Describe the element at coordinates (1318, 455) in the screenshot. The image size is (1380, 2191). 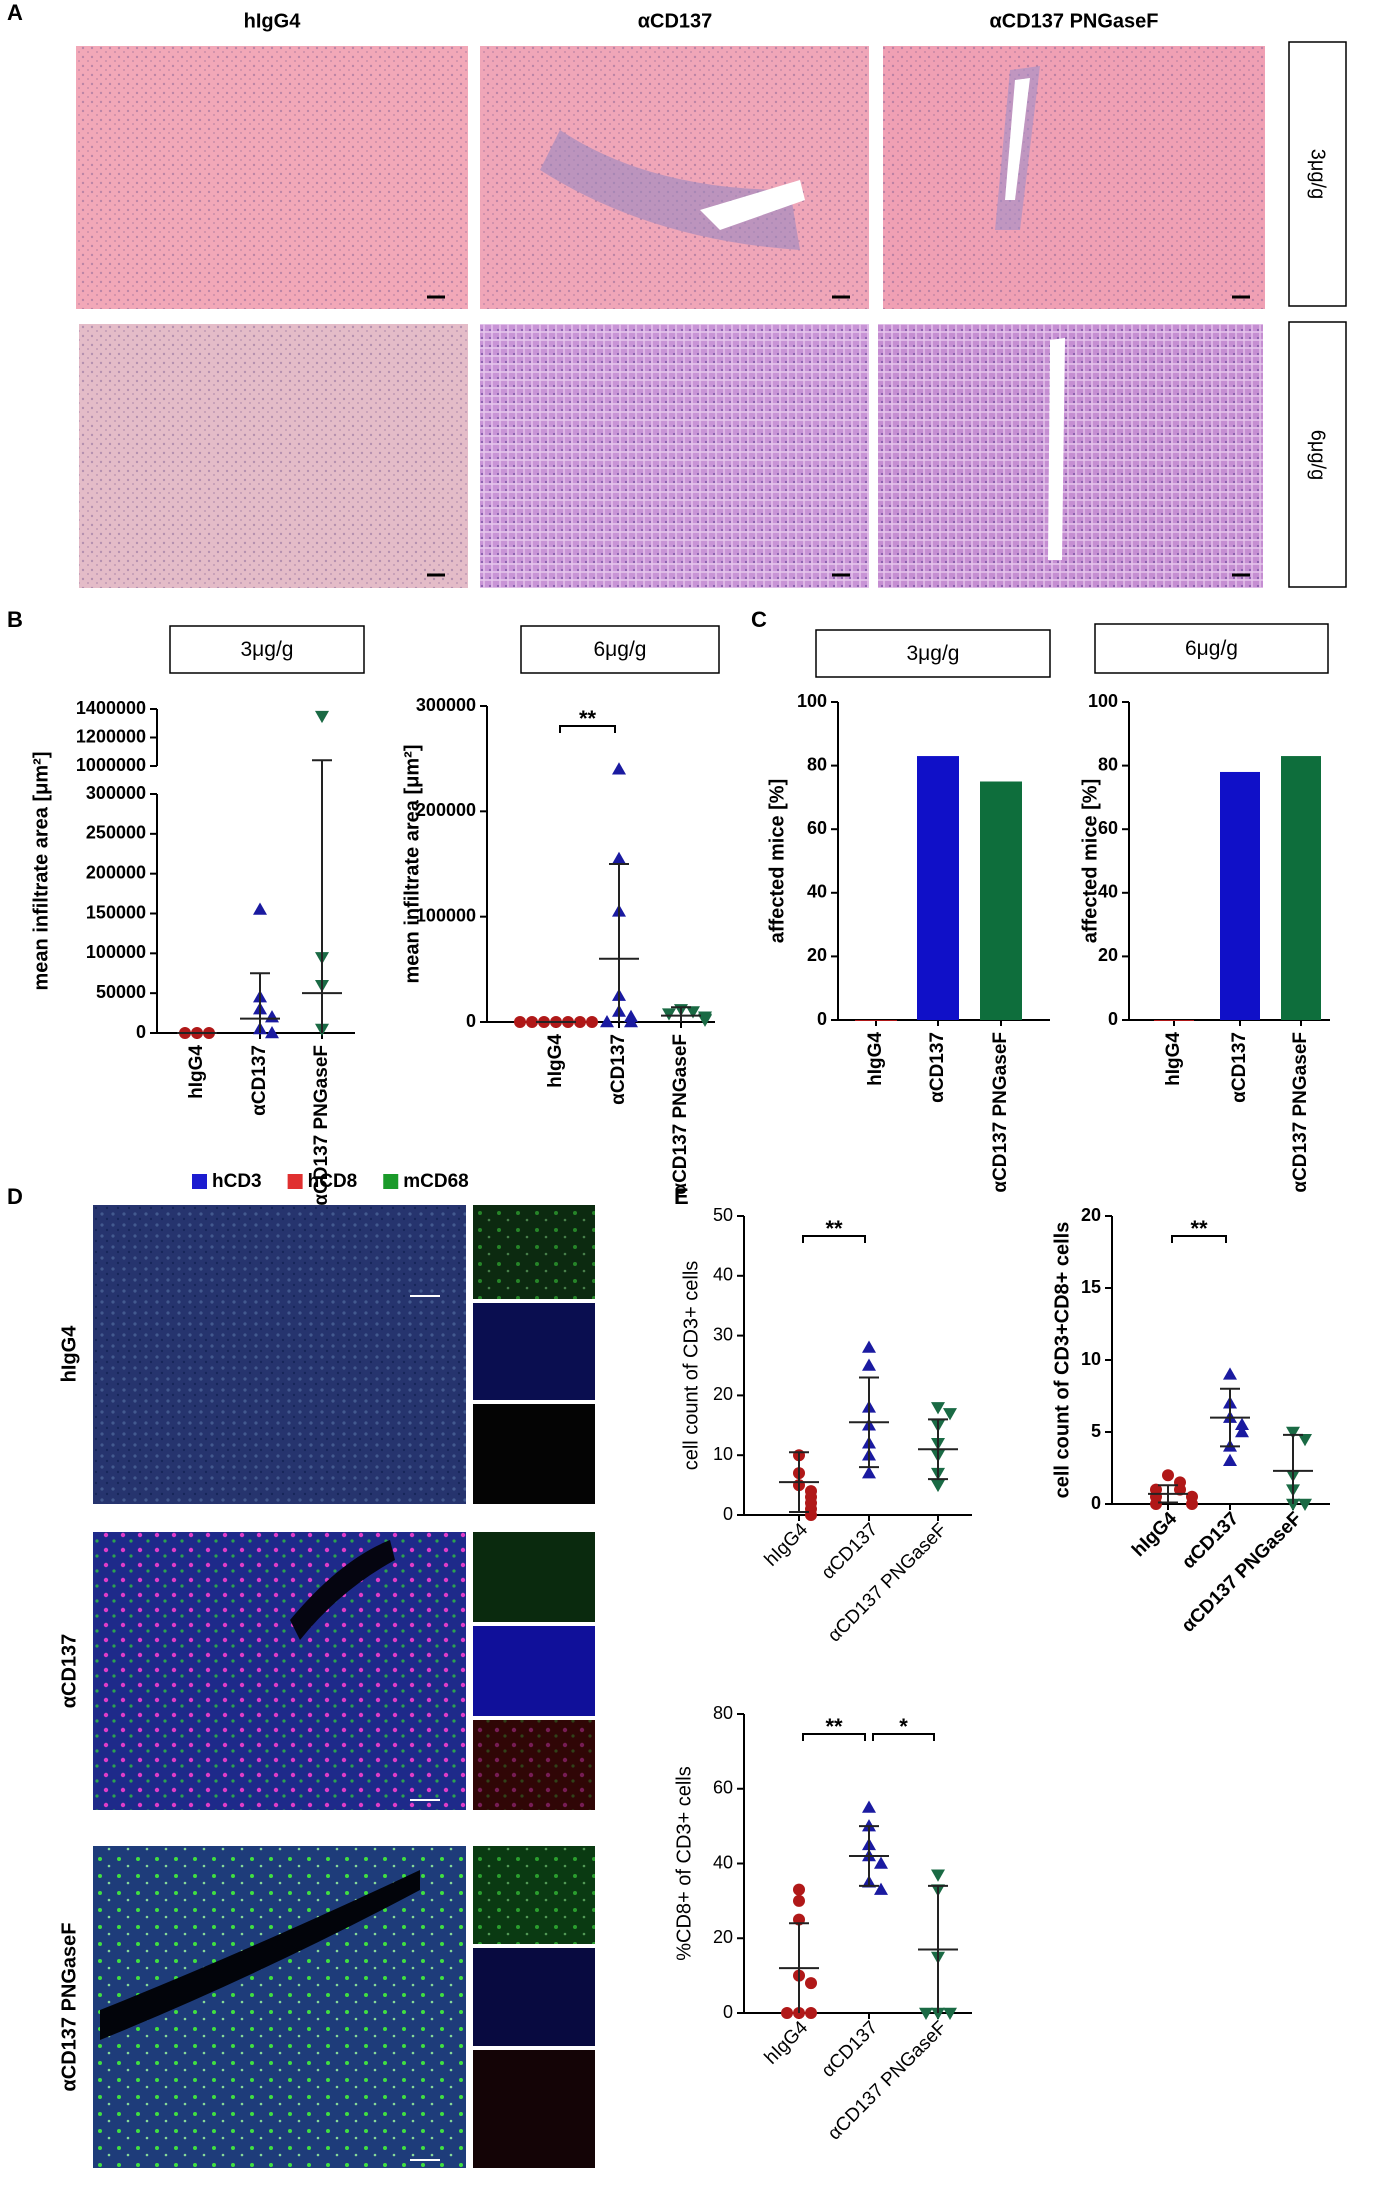
I see `row-label: 6μg/g` at that location.